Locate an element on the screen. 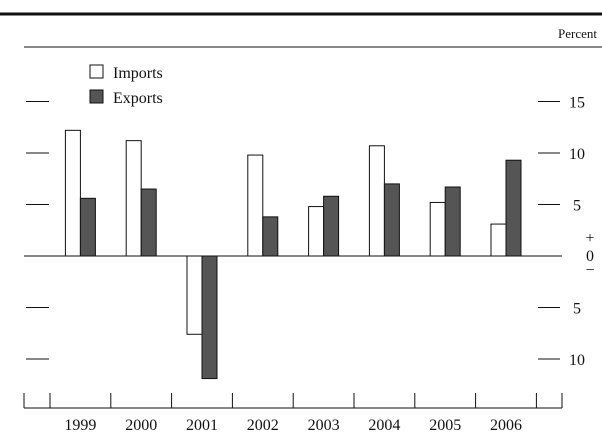 The height and width of the screenshot is (434, 602). bar-exports-2005 is located at coordinates (452, 221).